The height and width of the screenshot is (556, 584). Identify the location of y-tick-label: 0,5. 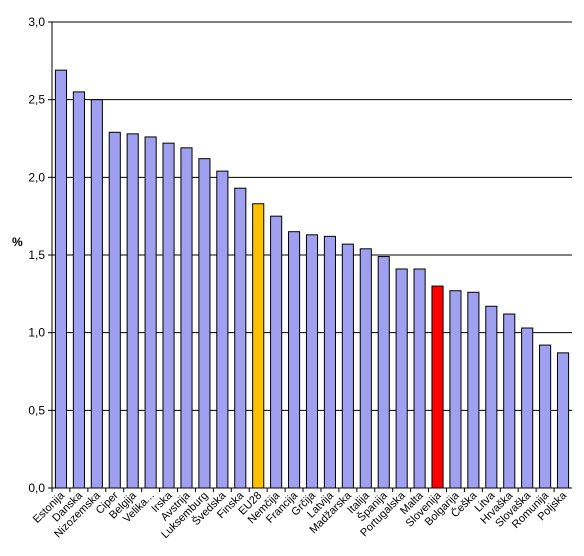
(36, 410).